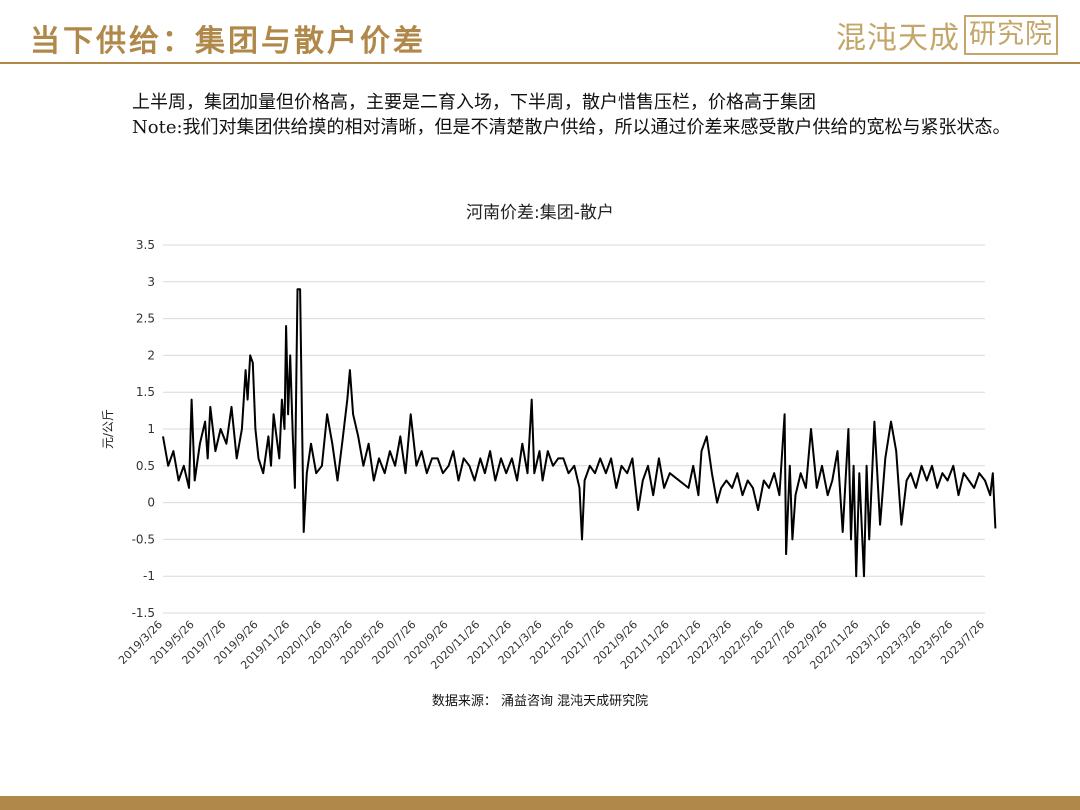  Describe the element at coordinates (145, 245) in the screenshot. I see `y-tick-label: 3.5` at that location.